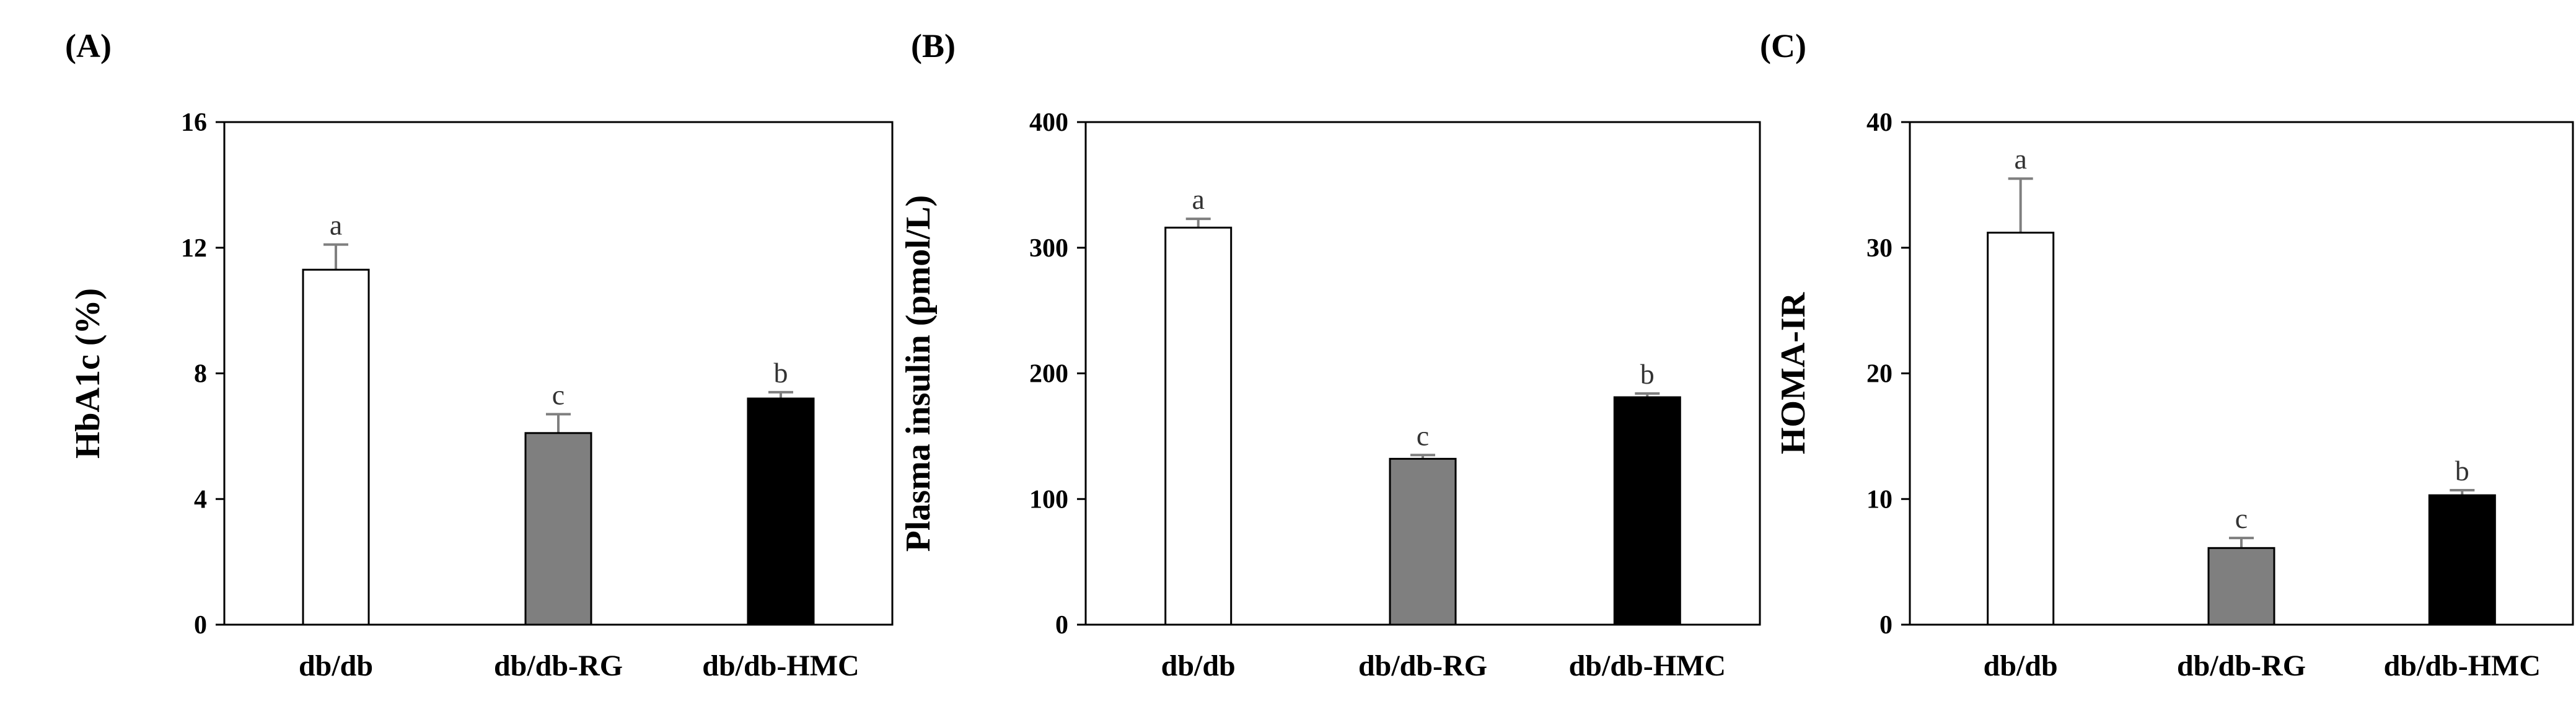 This screenshot has height=717, width=2576. Describe the element at coordinates (1783, 45) in the screenshot. I see `panel-label: (C)` at that location.